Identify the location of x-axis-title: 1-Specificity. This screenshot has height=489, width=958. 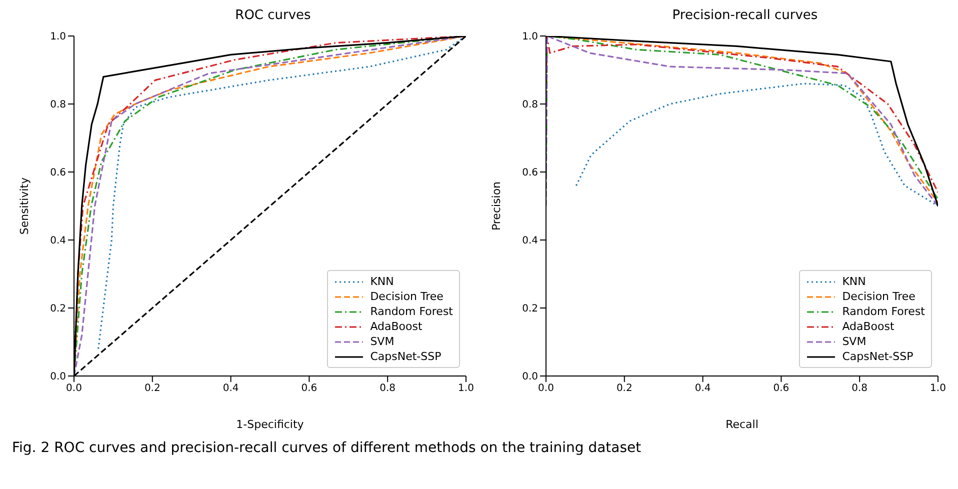
(270, 424).